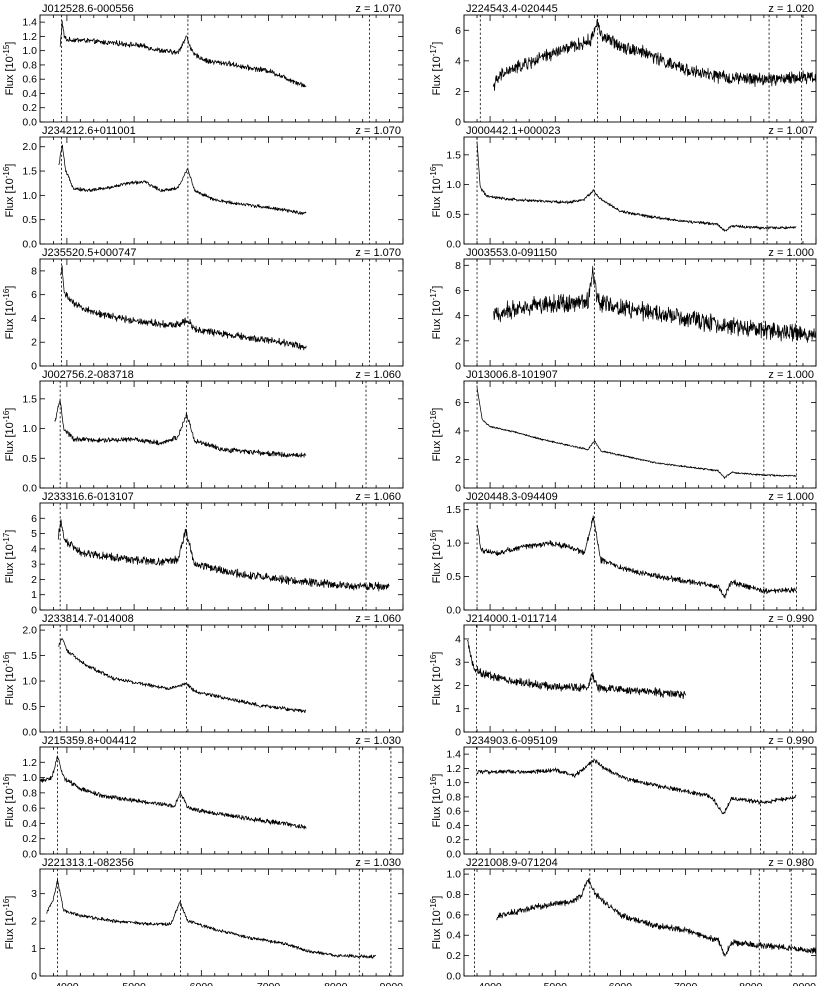  I want to click on x-tick-label: 9000, so click(805, 983).